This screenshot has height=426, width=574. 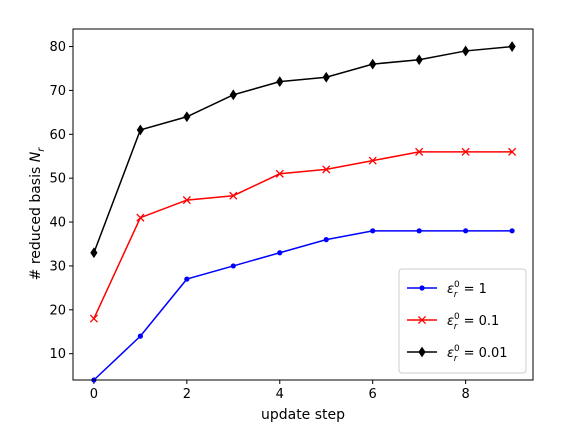 I want to click on x-tick-label: 2, so click(x=187, y=394).